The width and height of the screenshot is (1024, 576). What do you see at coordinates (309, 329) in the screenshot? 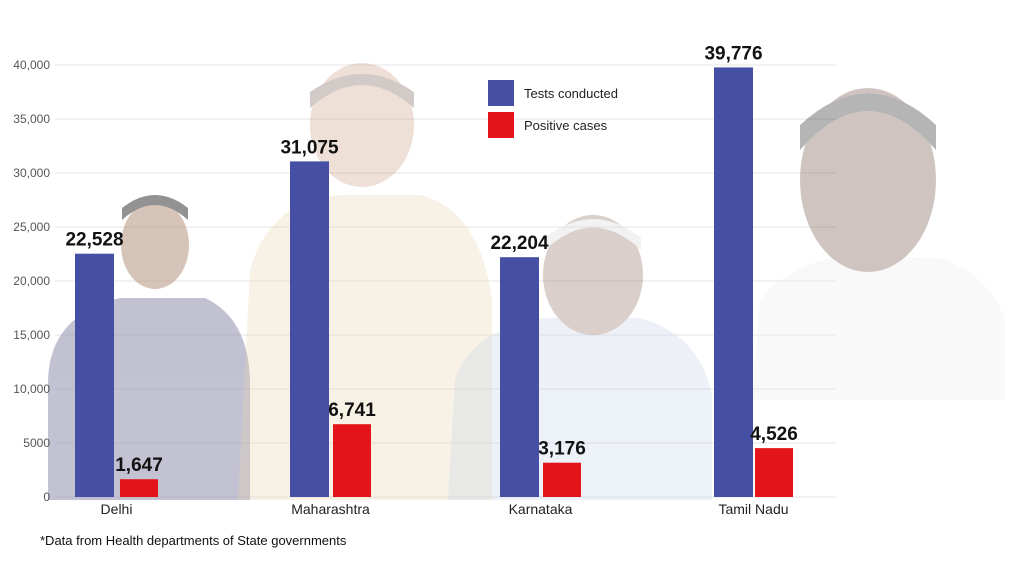
I see `bar-tests-maharashtra` at bounding box center [309, 329].